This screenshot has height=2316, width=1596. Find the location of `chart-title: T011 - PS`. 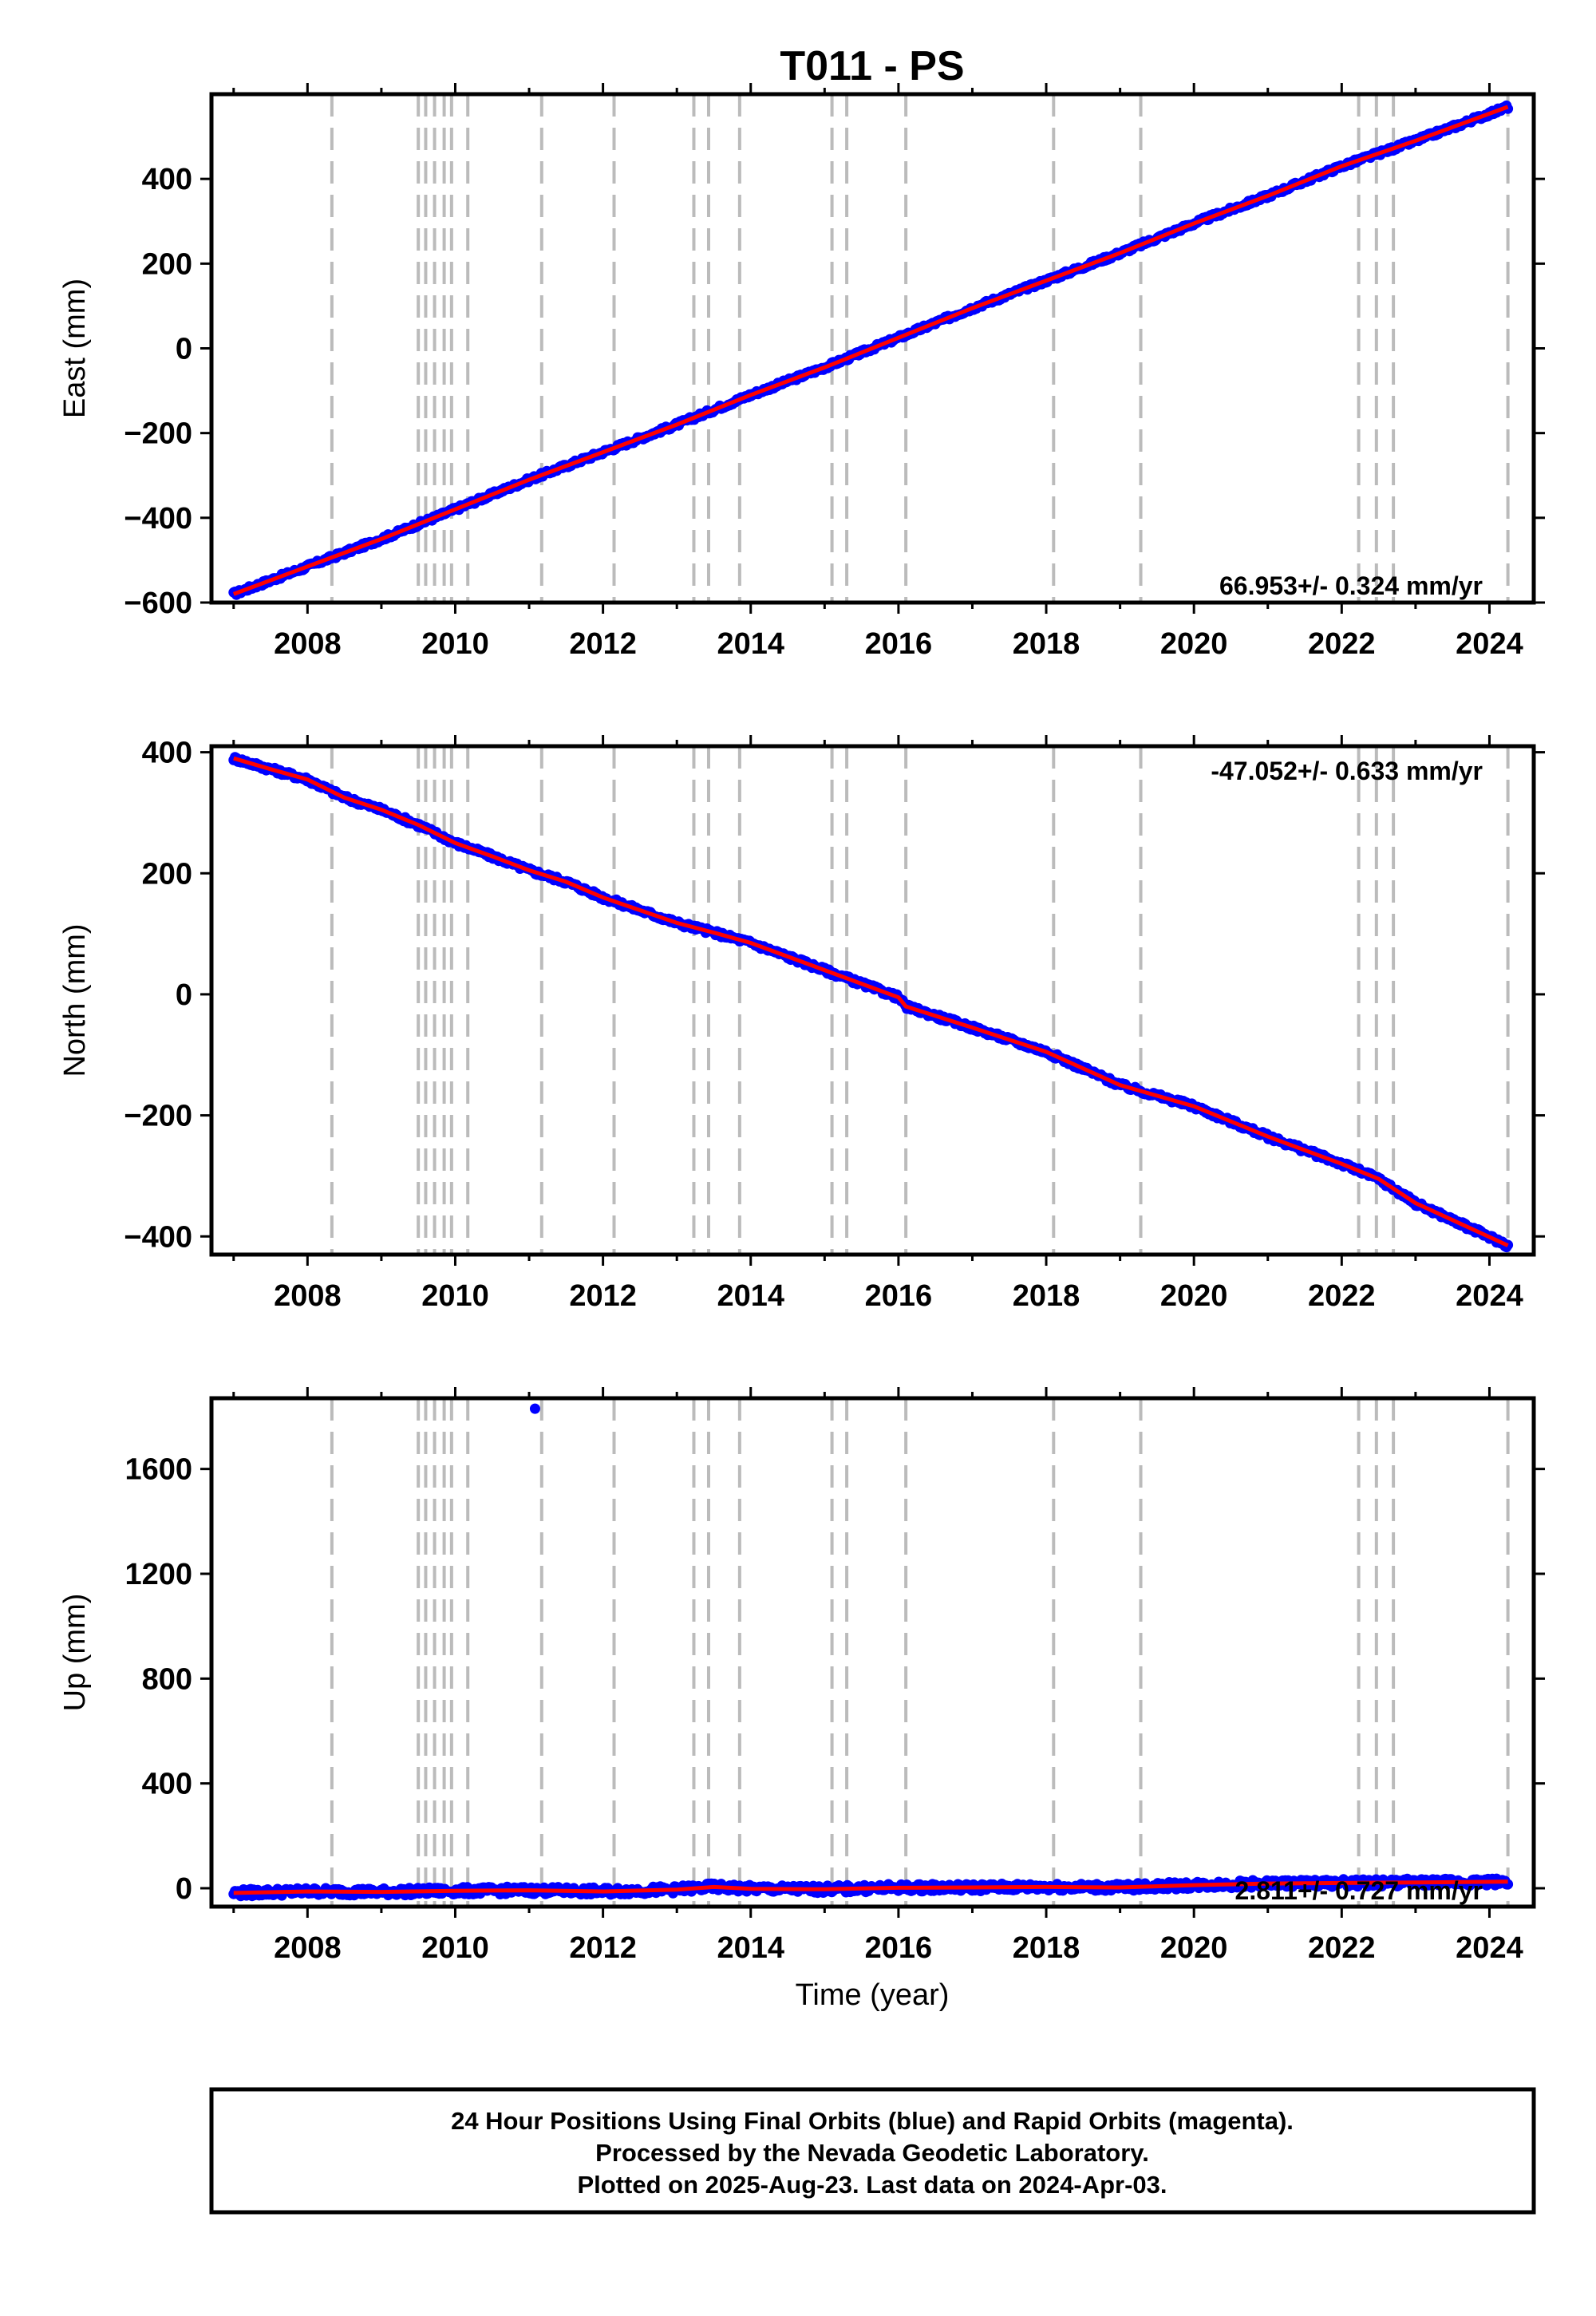

chart-title: T011 - PS is located at coordinates (872, 66).